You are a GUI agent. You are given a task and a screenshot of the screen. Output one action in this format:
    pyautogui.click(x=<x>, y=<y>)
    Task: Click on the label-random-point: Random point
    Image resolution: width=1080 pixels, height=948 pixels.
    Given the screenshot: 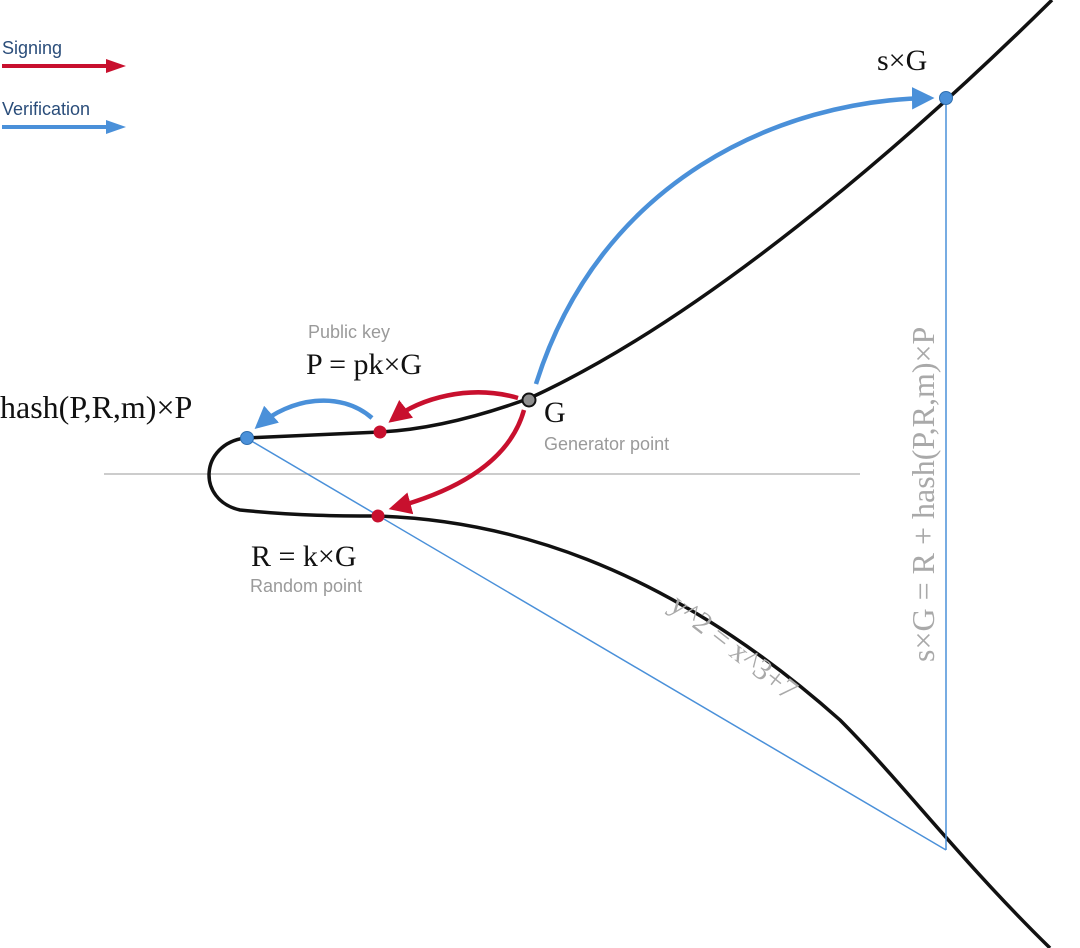 What is the action you would take?
    pyautogui.click(x=306, y=586)
    